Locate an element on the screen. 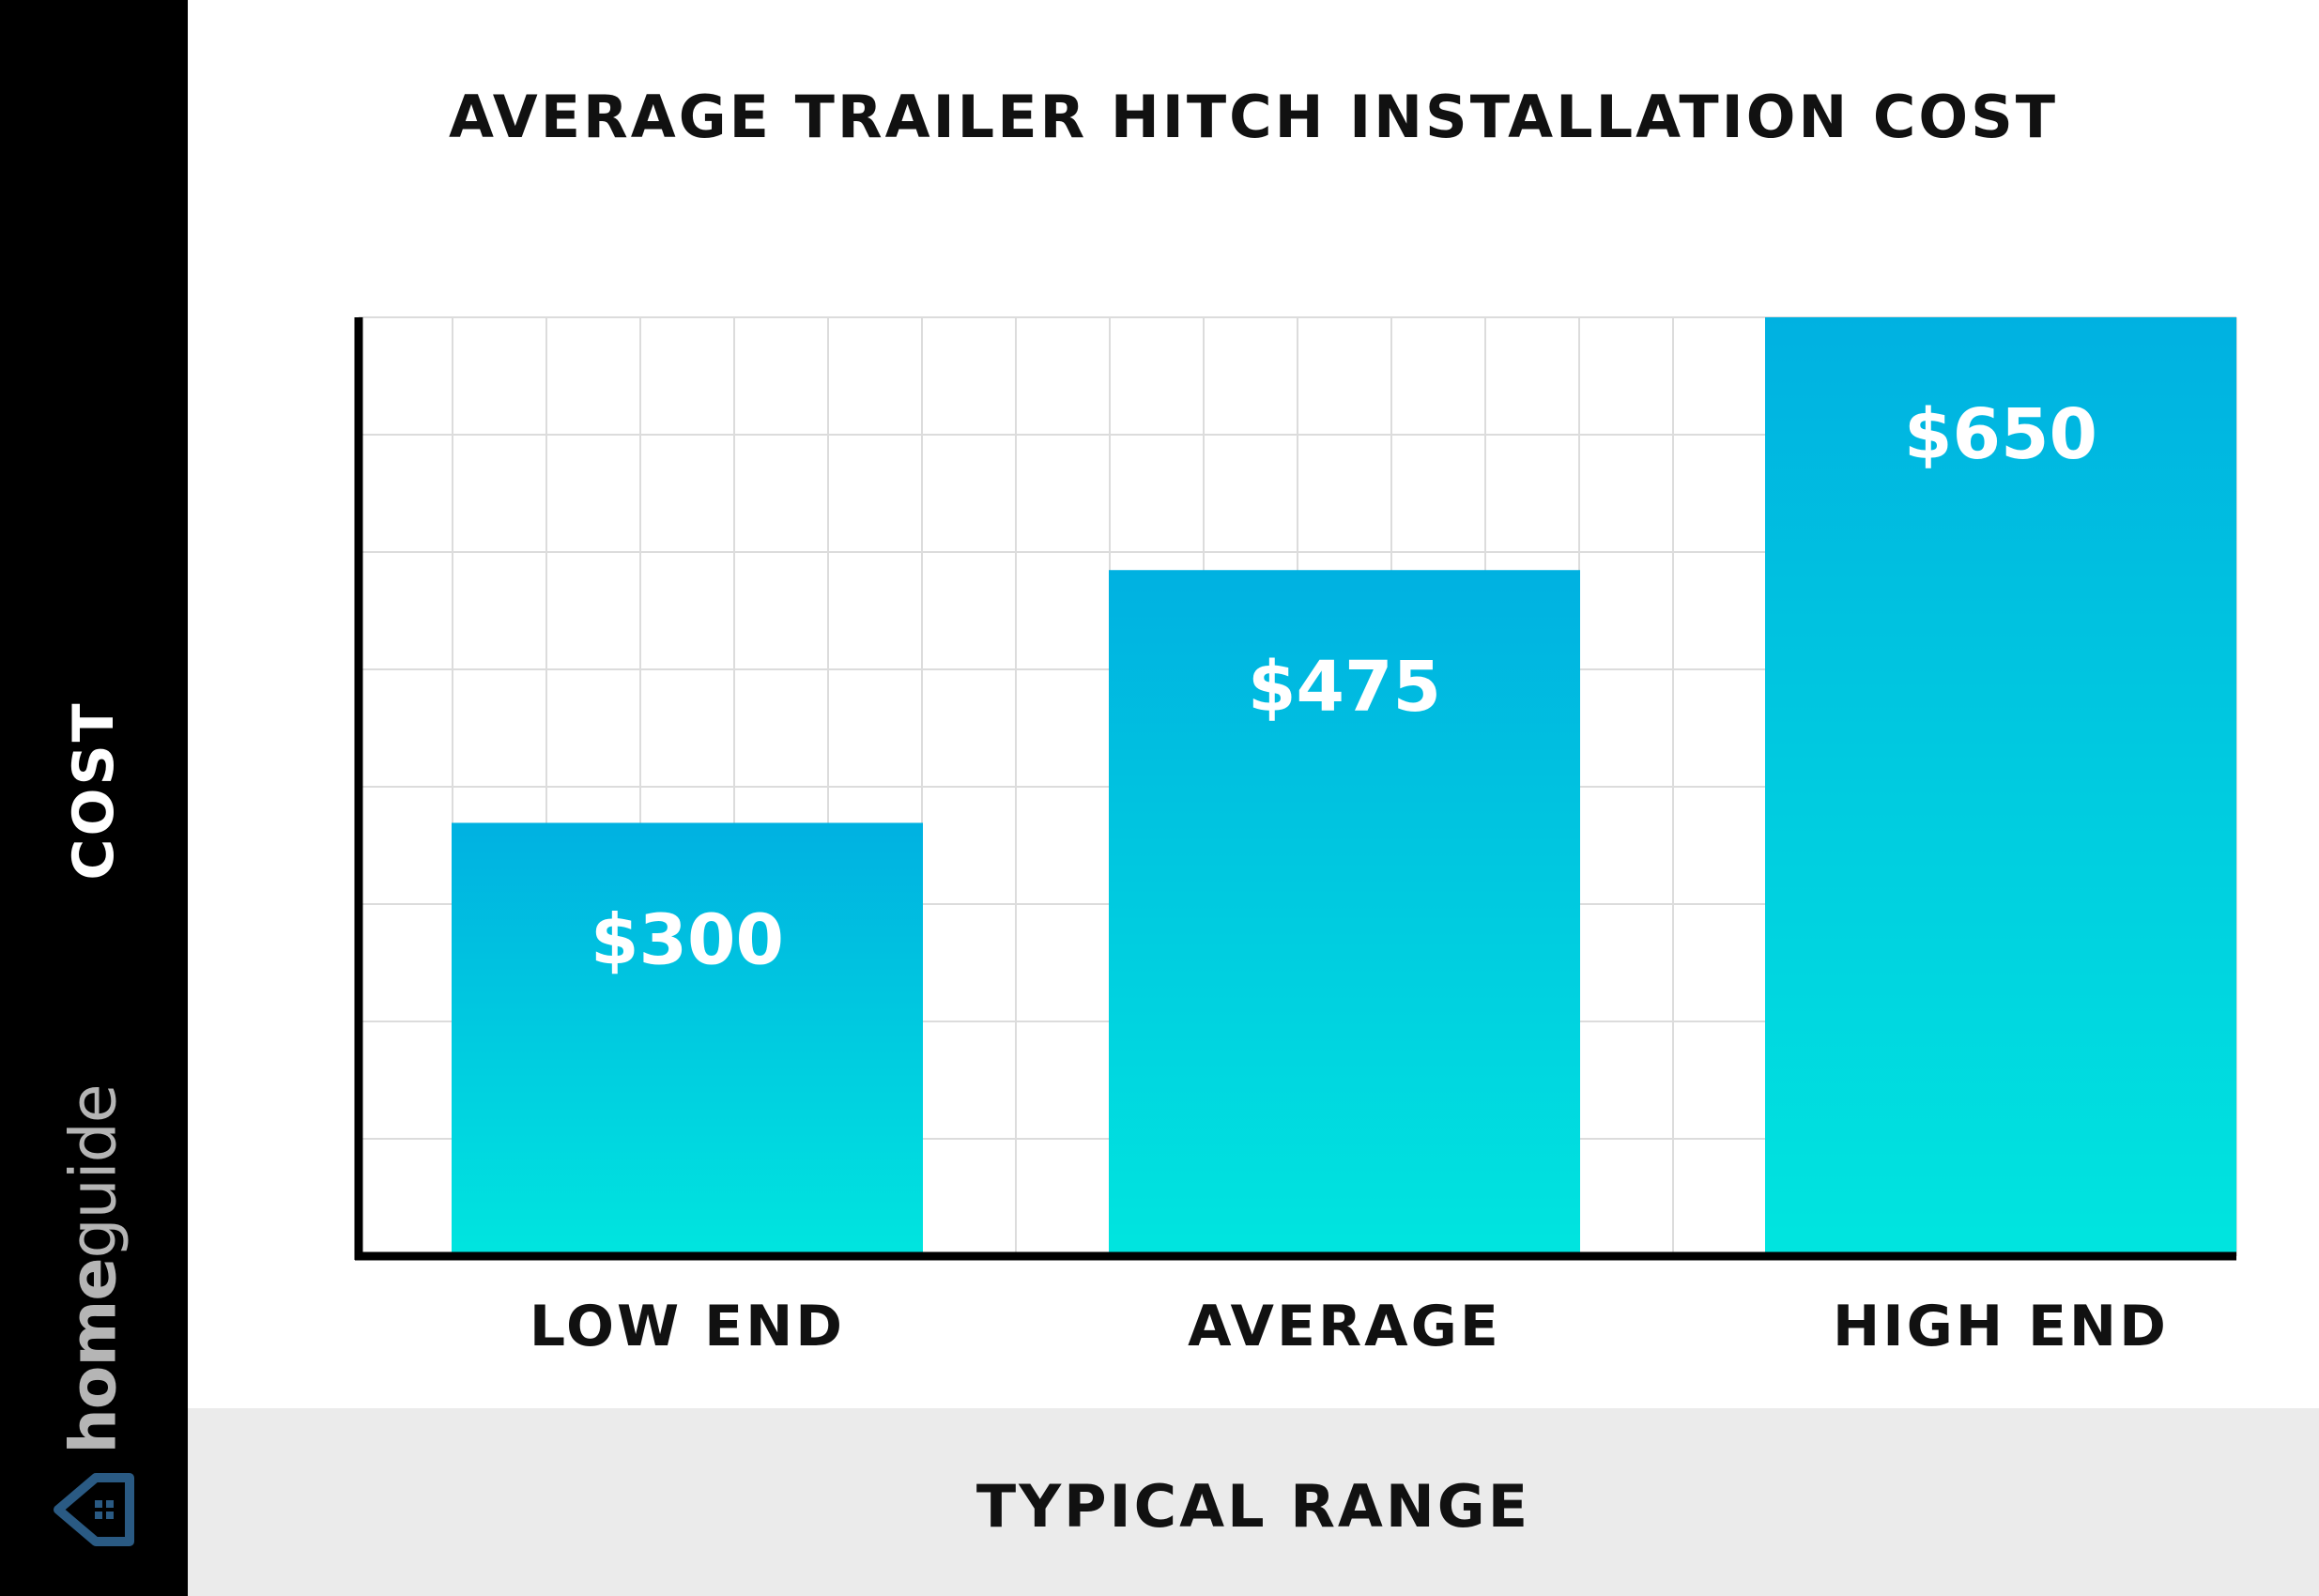 The height and width of the screenshot is (1596, 2319). x-tick-label-high-end: HIGH END is located at coordinates (2001, 1327).